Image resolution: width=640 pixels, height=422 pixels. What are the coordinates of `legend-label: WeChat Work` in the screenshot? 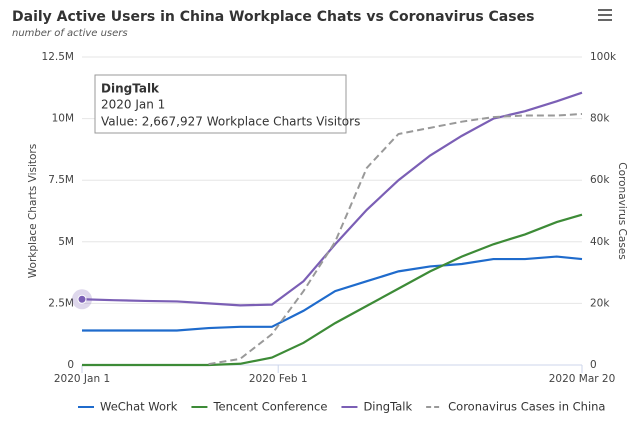 It's located at (139, 407).